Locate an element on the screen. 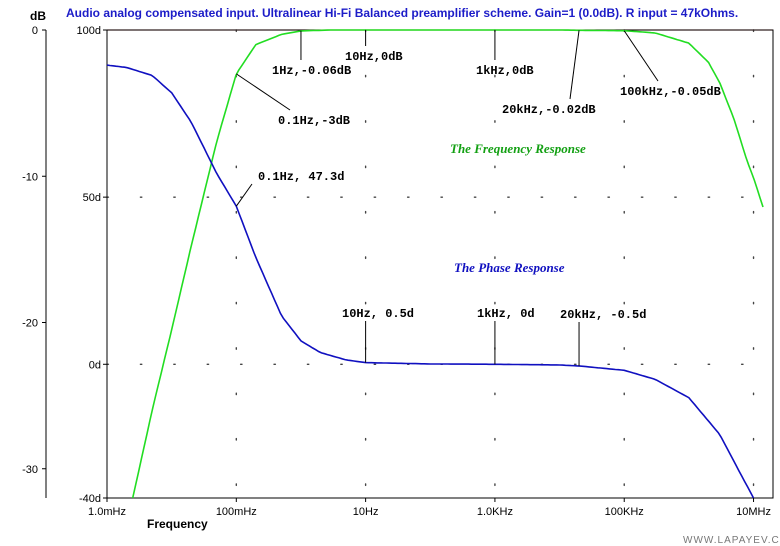 This screenshot has height=546, width=780. x-tick-label: 1.0mHz is located at coordinates (107, 512).